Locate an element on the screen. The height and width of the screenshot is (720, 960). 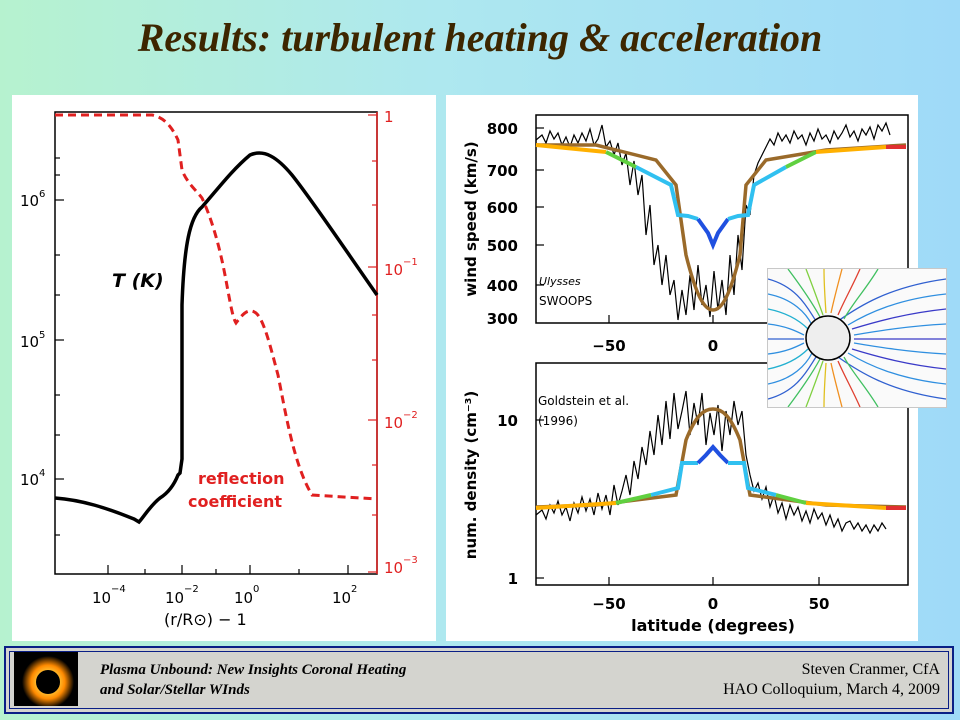
density-model-brown is located at coordinates (721, 458).